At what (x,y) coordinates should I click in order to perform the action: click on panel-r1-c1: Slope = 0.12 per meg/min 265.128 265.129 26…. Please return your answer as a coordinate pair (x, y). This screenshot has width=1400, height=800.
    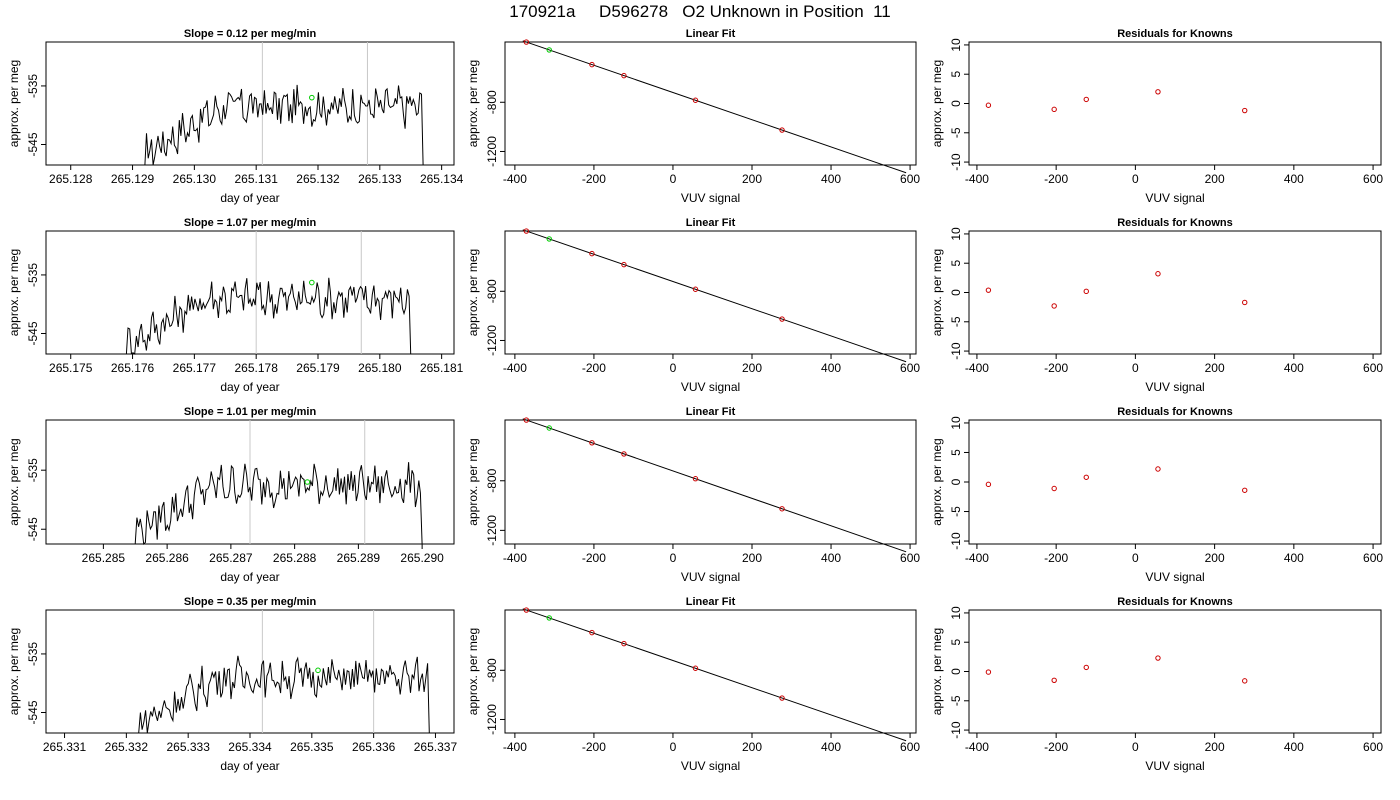
    Looking at the image, I should click on (235, 116).